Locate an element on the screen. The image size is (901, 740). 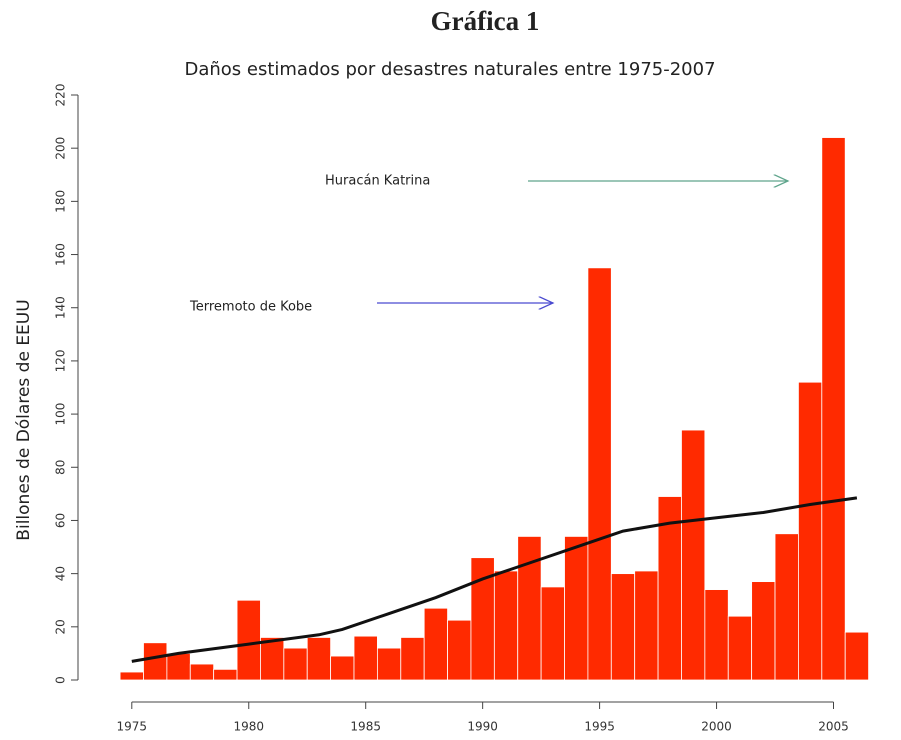
y-tick-label: 20 is located at coordinates (61, 626).